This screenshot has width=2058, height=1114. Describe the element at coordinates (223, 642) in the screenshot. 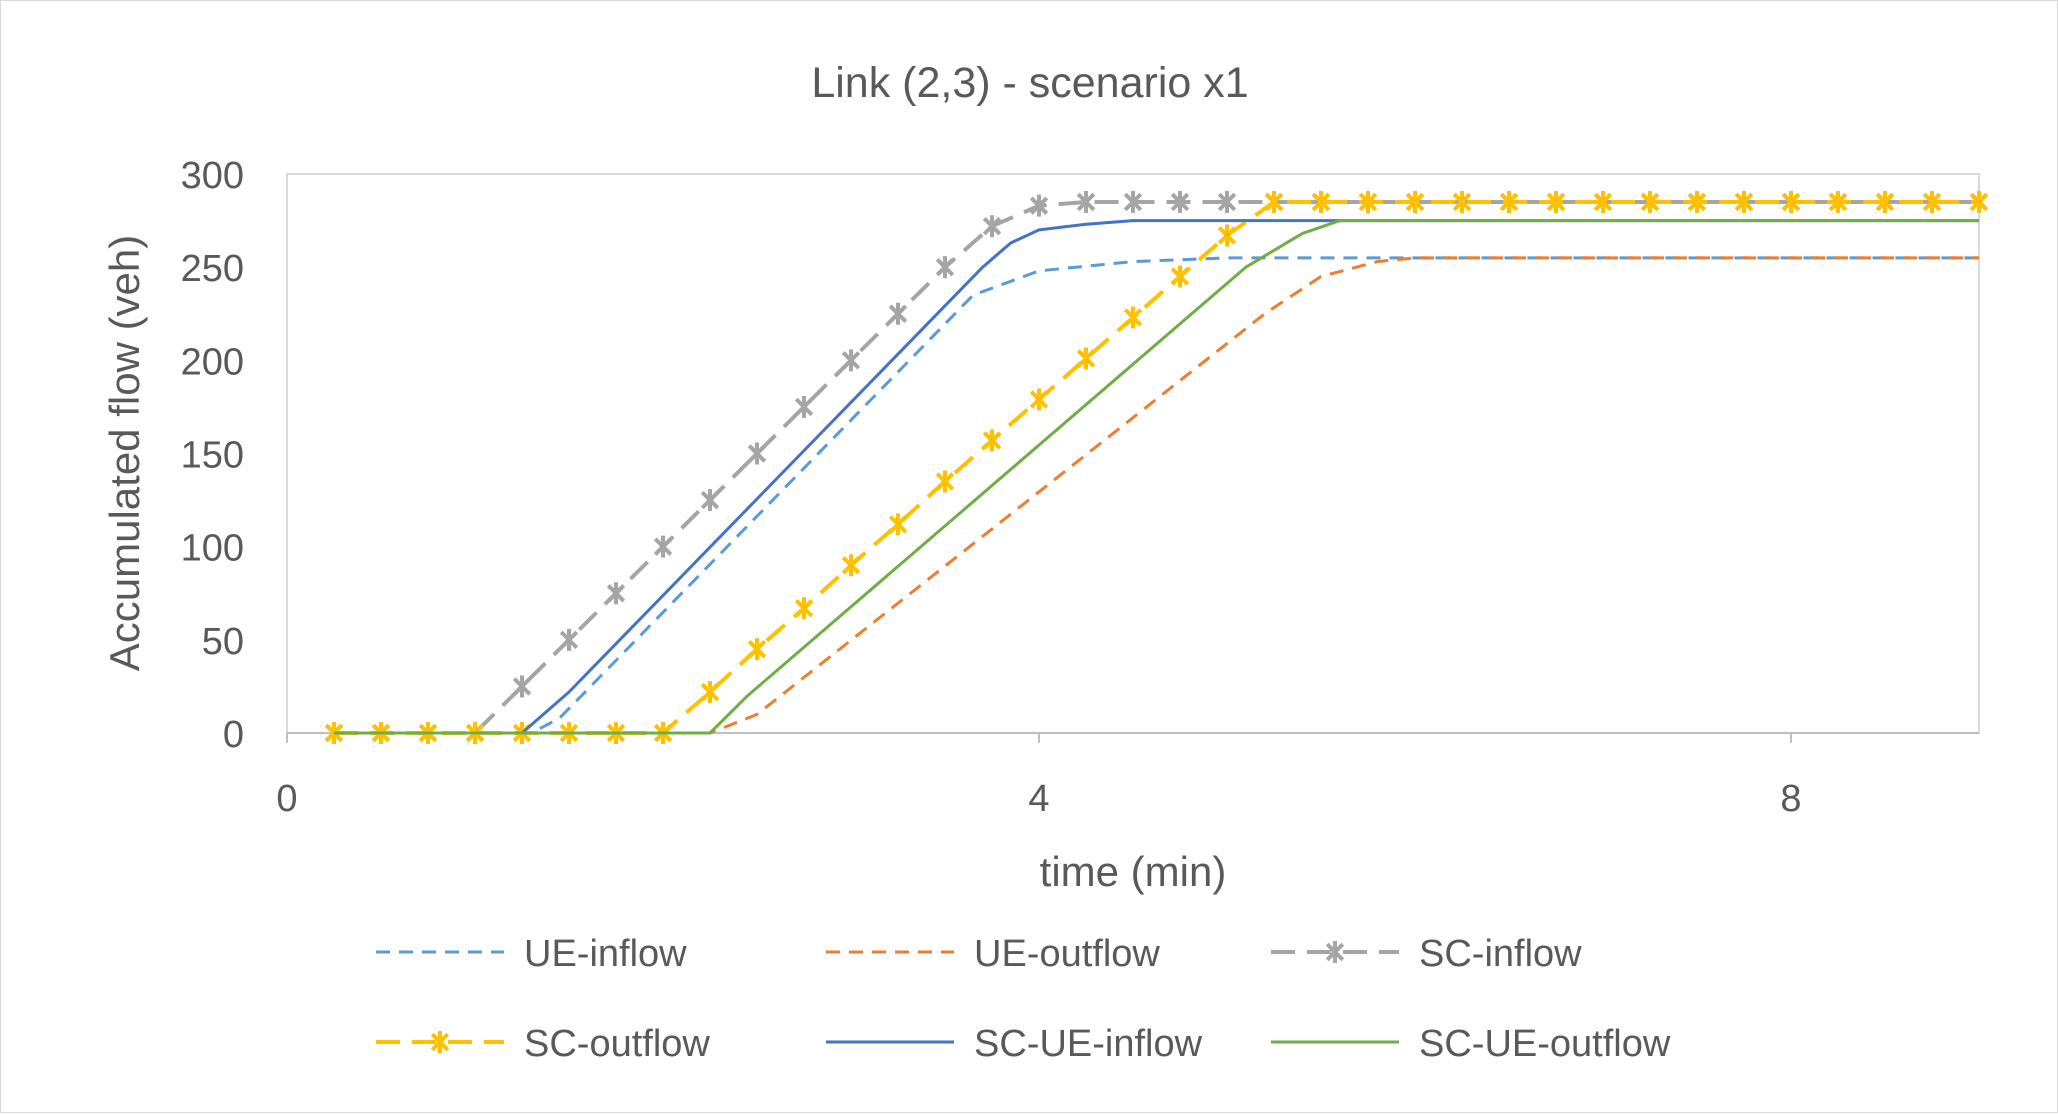

I see `y-tick-label: 50` at that location.